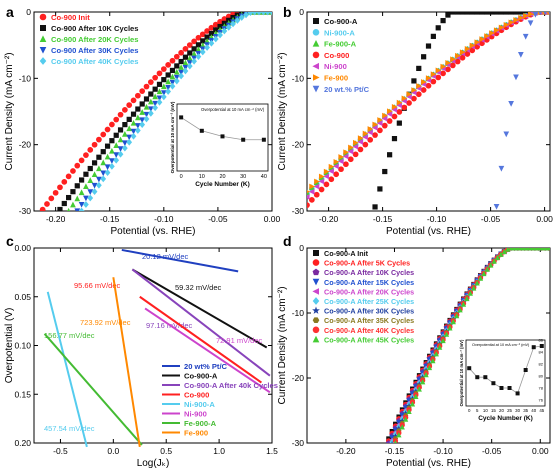  What do you see at coordinates (369, 282) in the screenshot?
I see `legend-entry: Co-900-A After 15K Cycles` at bounding box center [369, 282].